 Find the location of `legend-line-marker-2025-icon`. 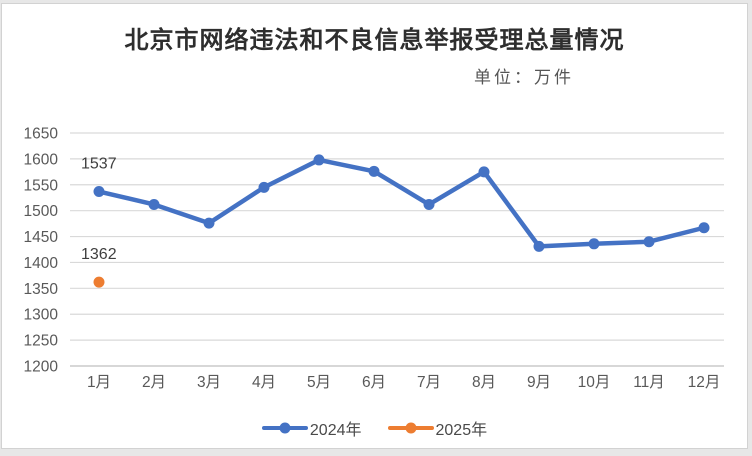

legend-line-marker-2025-icon is located at coordinates (410, 428).